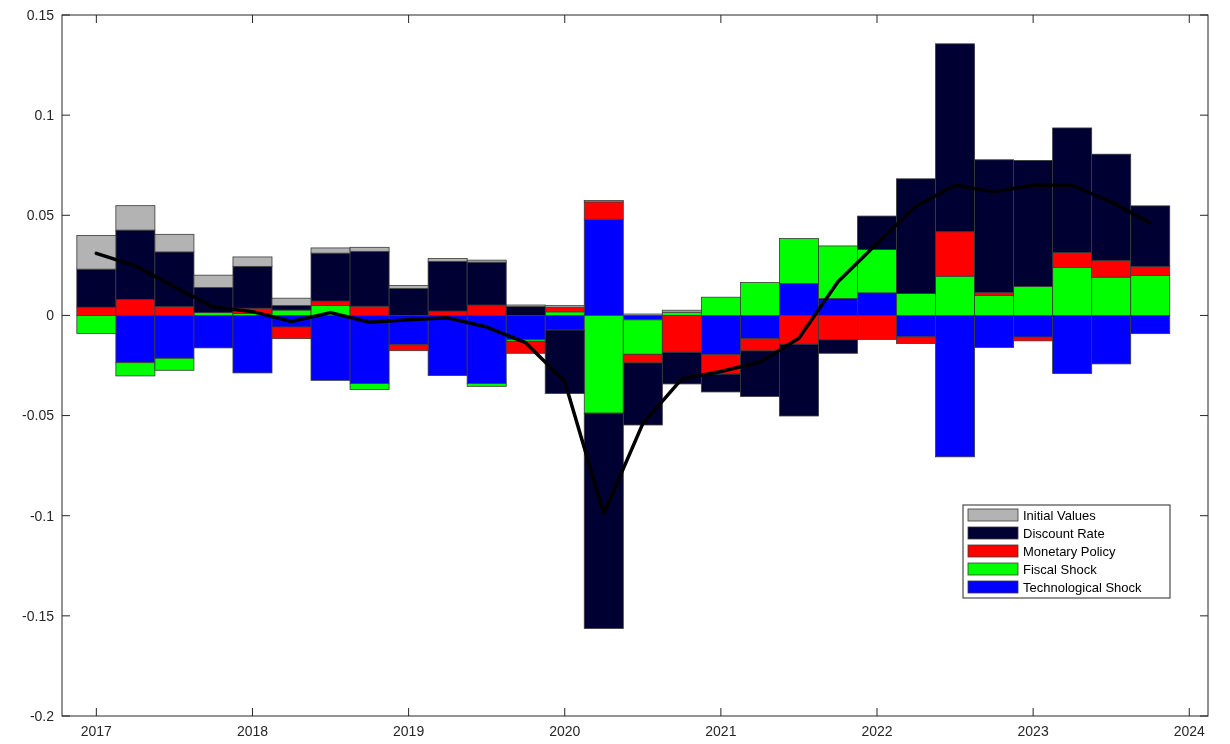 This screenshot has width=1230, height=744. What do you see at coordinates (1060, 515) in the screenshot?
I see `legend-label: Initial Values` at bounding box center [1060, 515].